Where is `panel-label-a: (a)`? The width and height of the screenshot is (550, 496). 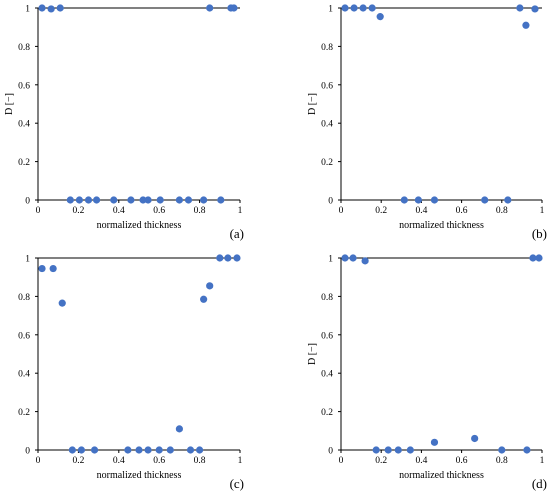 panel-label-a: (a) is located at coordinates (237, 233).